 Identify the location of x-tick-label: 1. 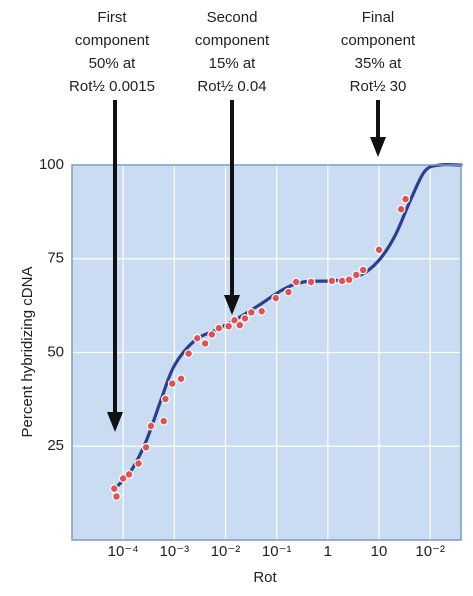
(328, 551).